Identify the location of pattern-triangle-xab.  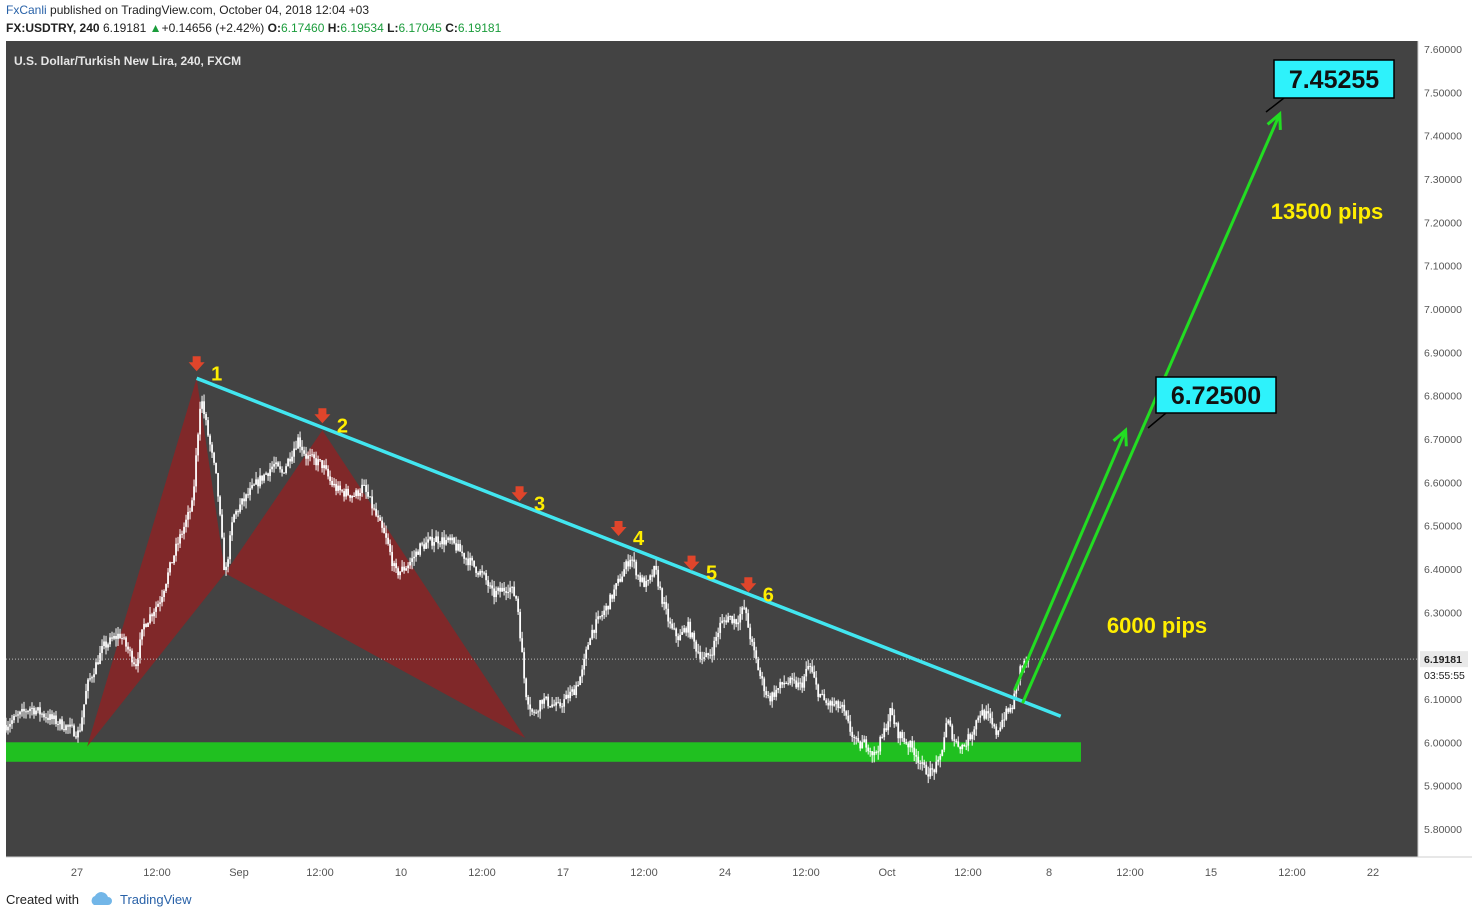
(156, 562).